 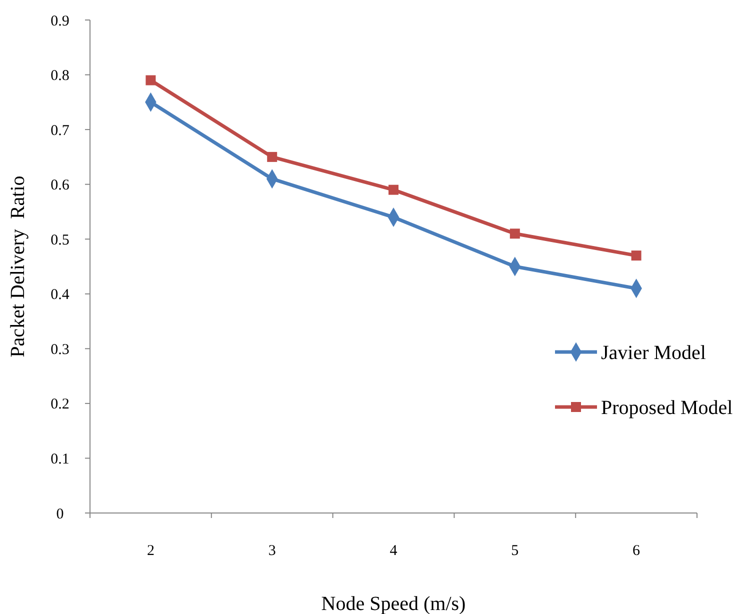 What do you see at coordinates (18, 267) in the screenshot?
I see `y-axis-title: Packet Delivery Ratio` at bounding box center [18, 267].